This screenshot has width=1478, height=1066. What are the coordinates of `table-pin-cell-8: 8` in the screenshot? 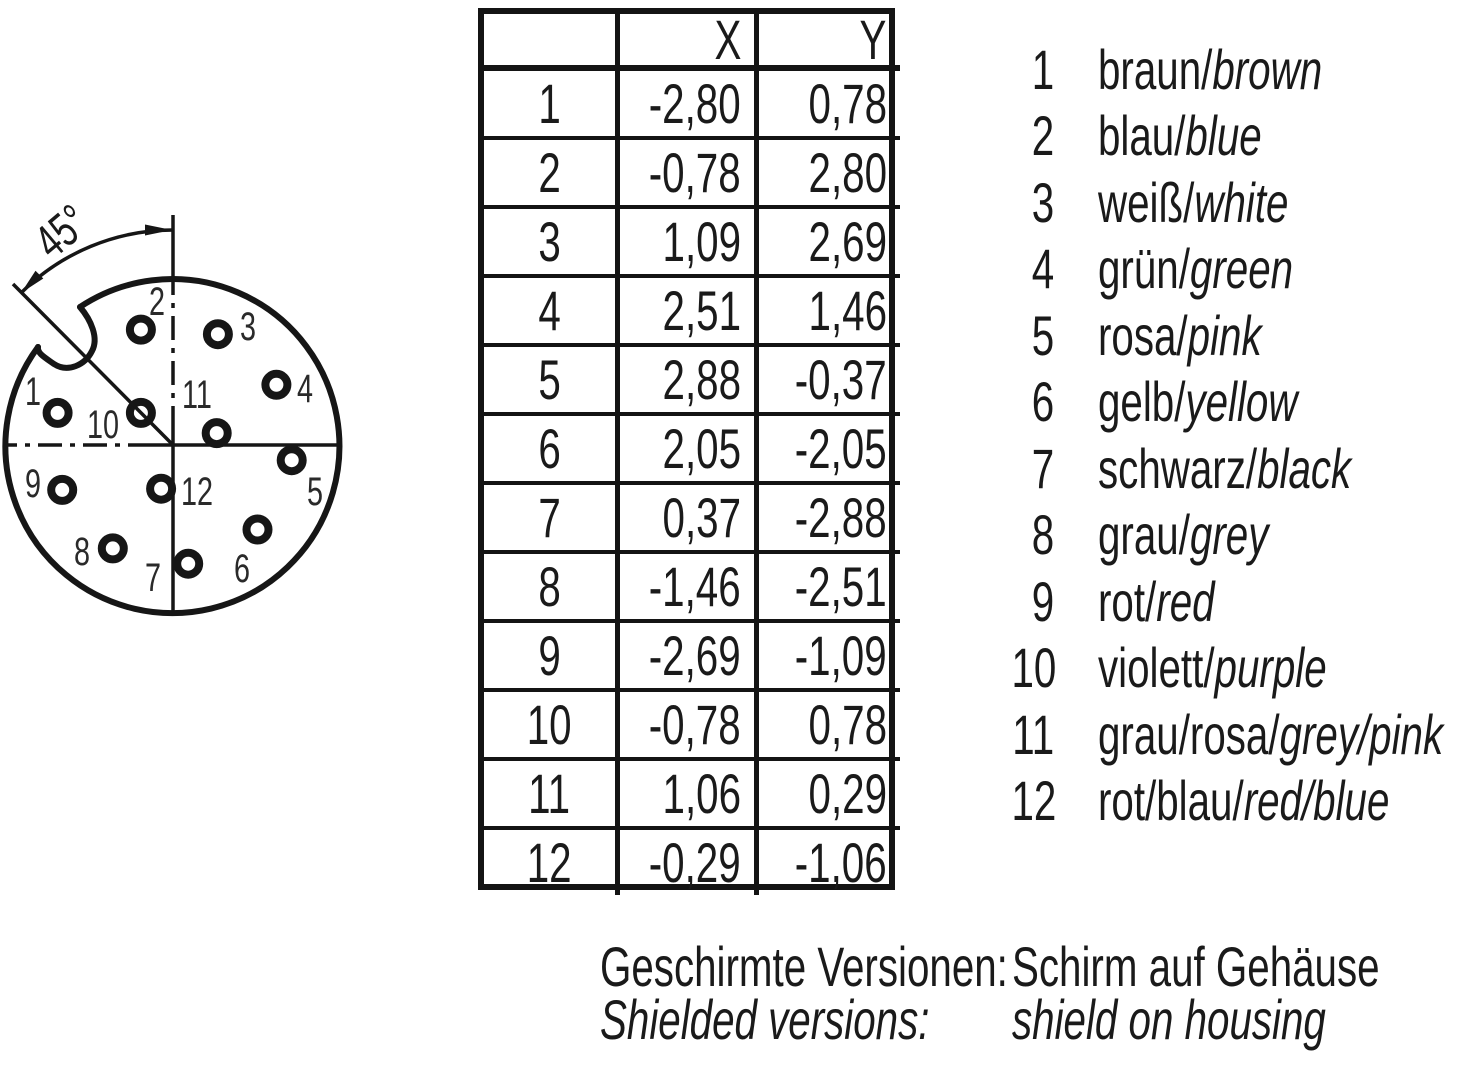 It's located at (552, 588).